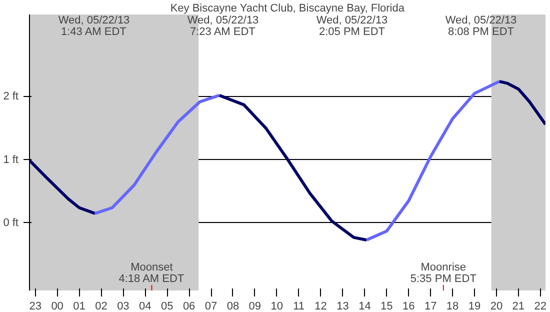  I want to click on x-tick-label: 20, so click(496, 306).